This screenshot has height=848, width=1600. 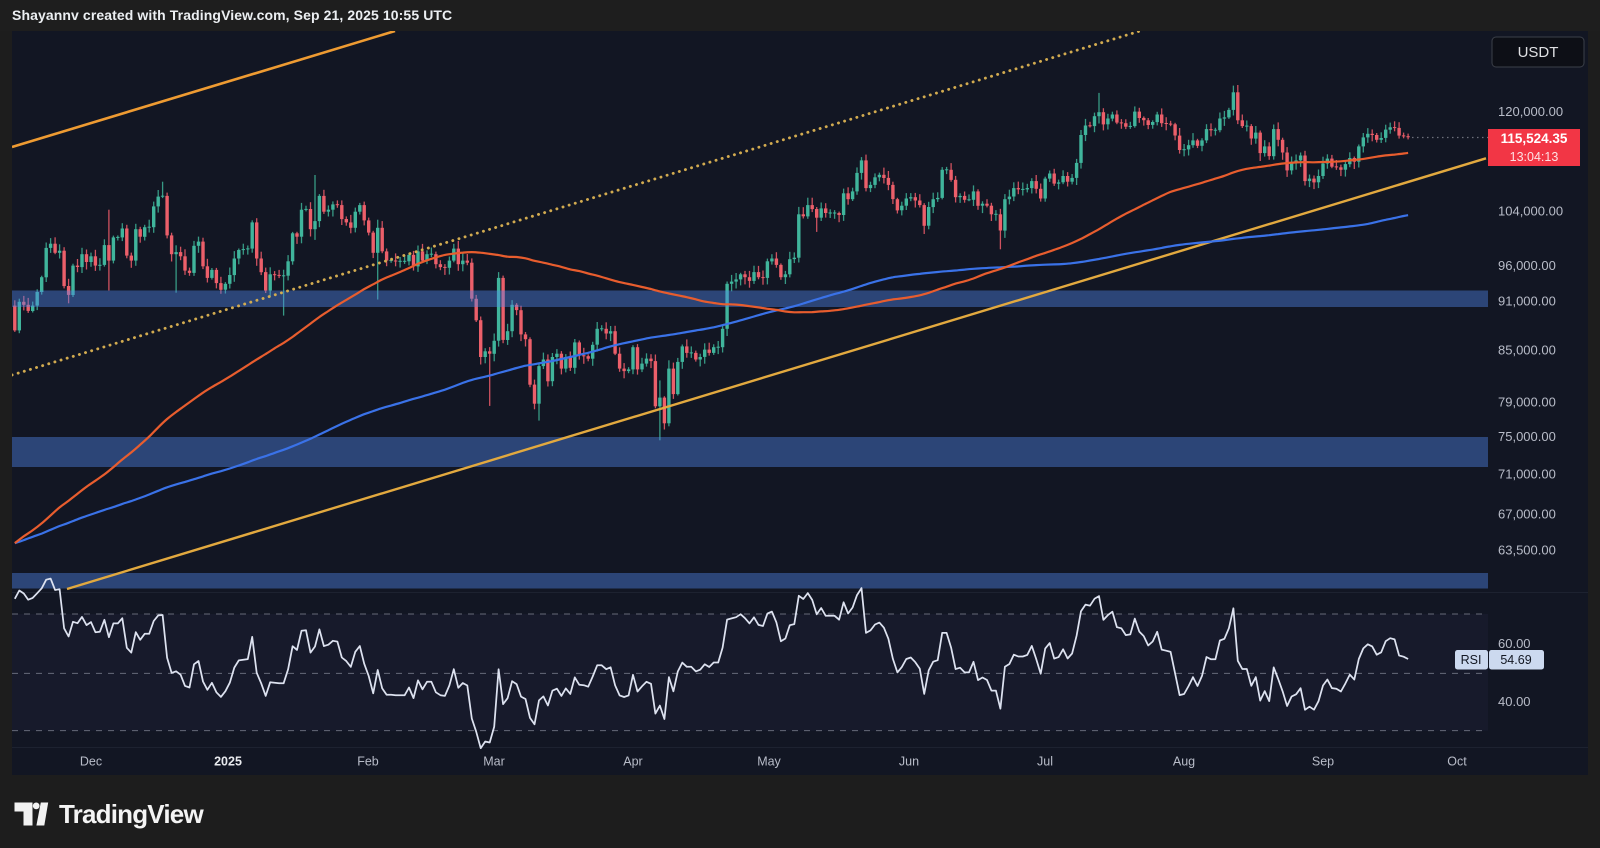 What do you see at coordinates (1471, 660) in the screenshot?
I see `svg-text: RSI` at bounding box center [1471, 660].